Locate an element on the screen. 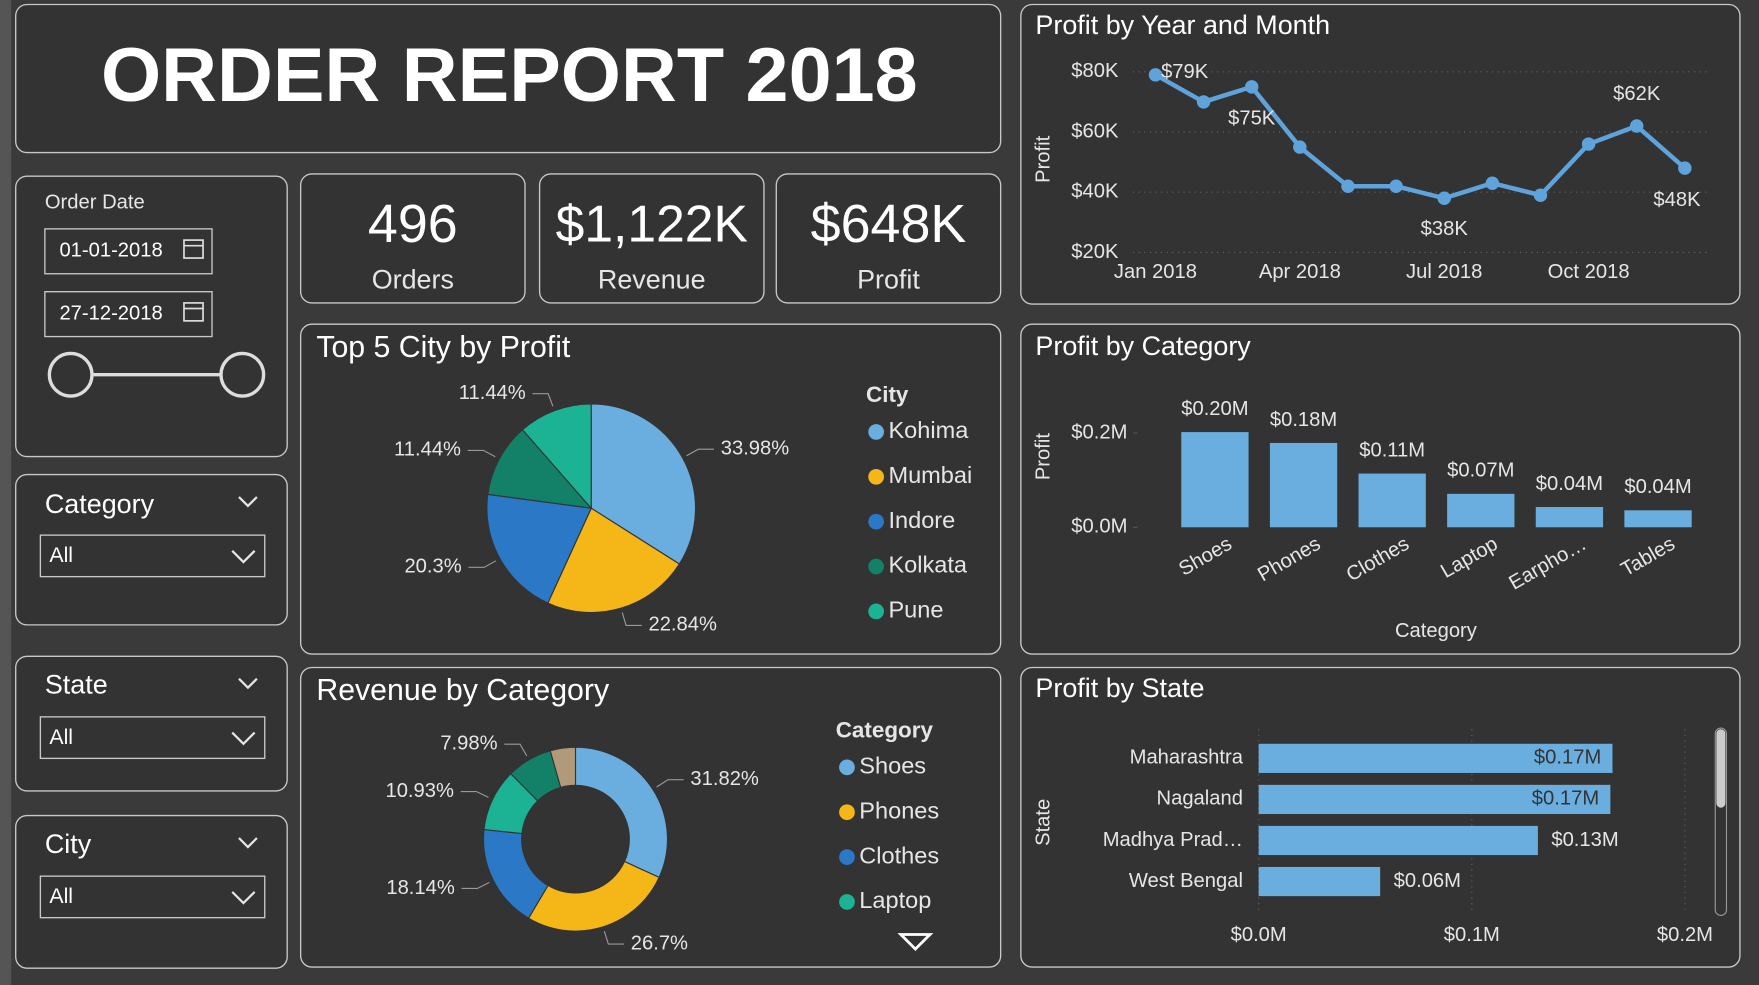 The width and height of the screenshot is (1759, 985). y-tick-label: $40K is located at coordinates (1095, 192).